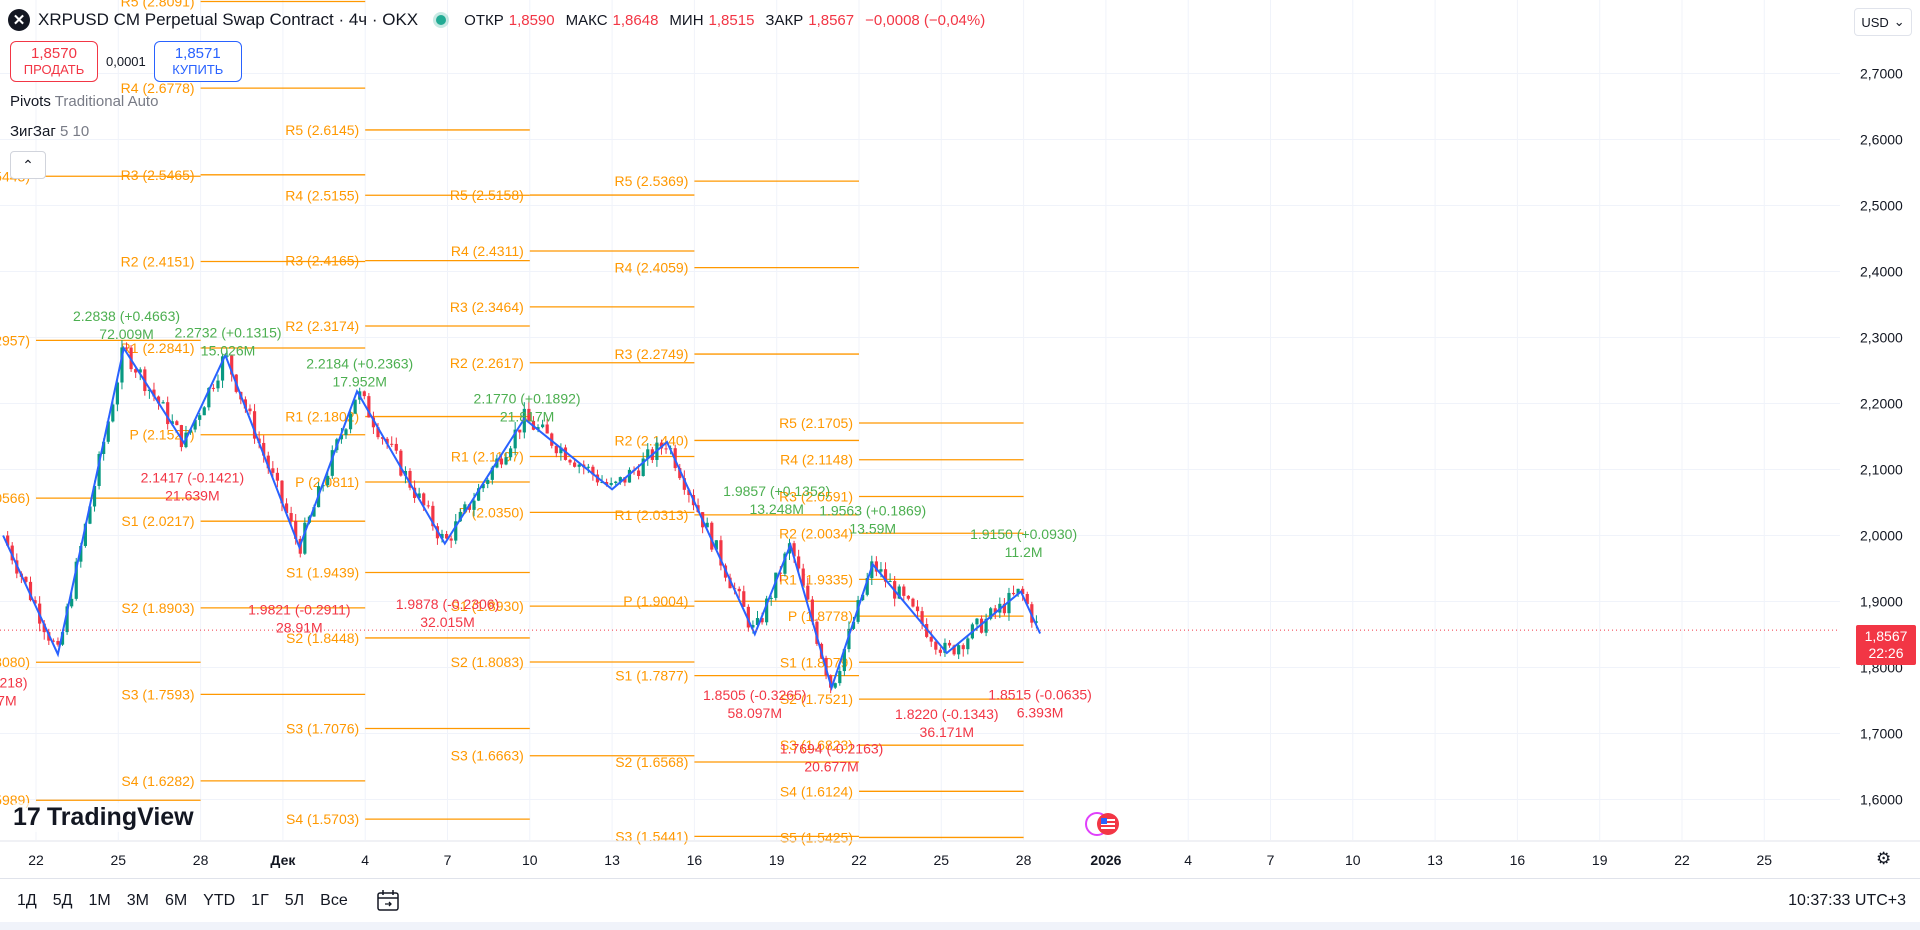  What do you see at coordinates (686, 20) in the screenshot?
I see `low-label: МИН` at bounding box center [686, 20].